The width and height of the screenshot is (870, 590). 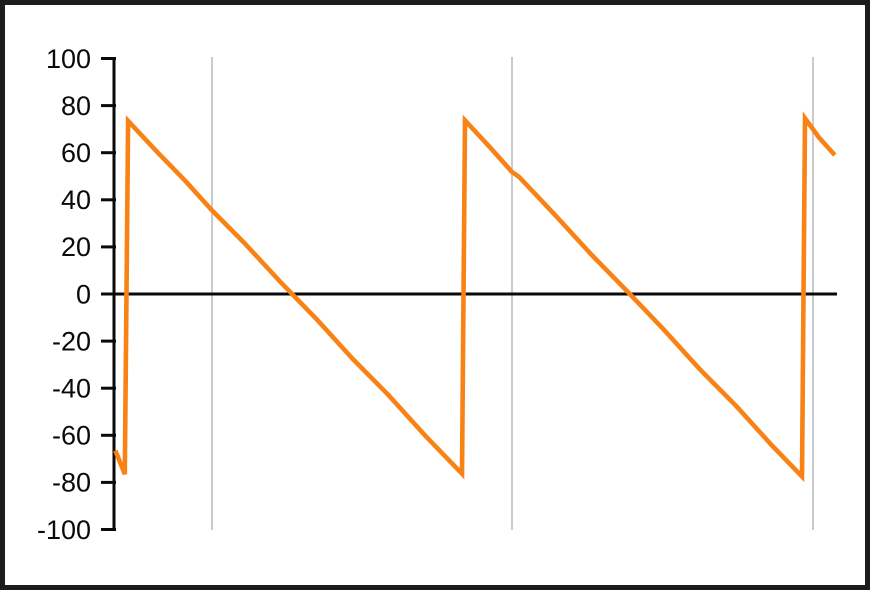 What do you see at coordinates (71, 389) in the screenshot?
I see `y-tick-label: -40` at bounding box center [71, 389].